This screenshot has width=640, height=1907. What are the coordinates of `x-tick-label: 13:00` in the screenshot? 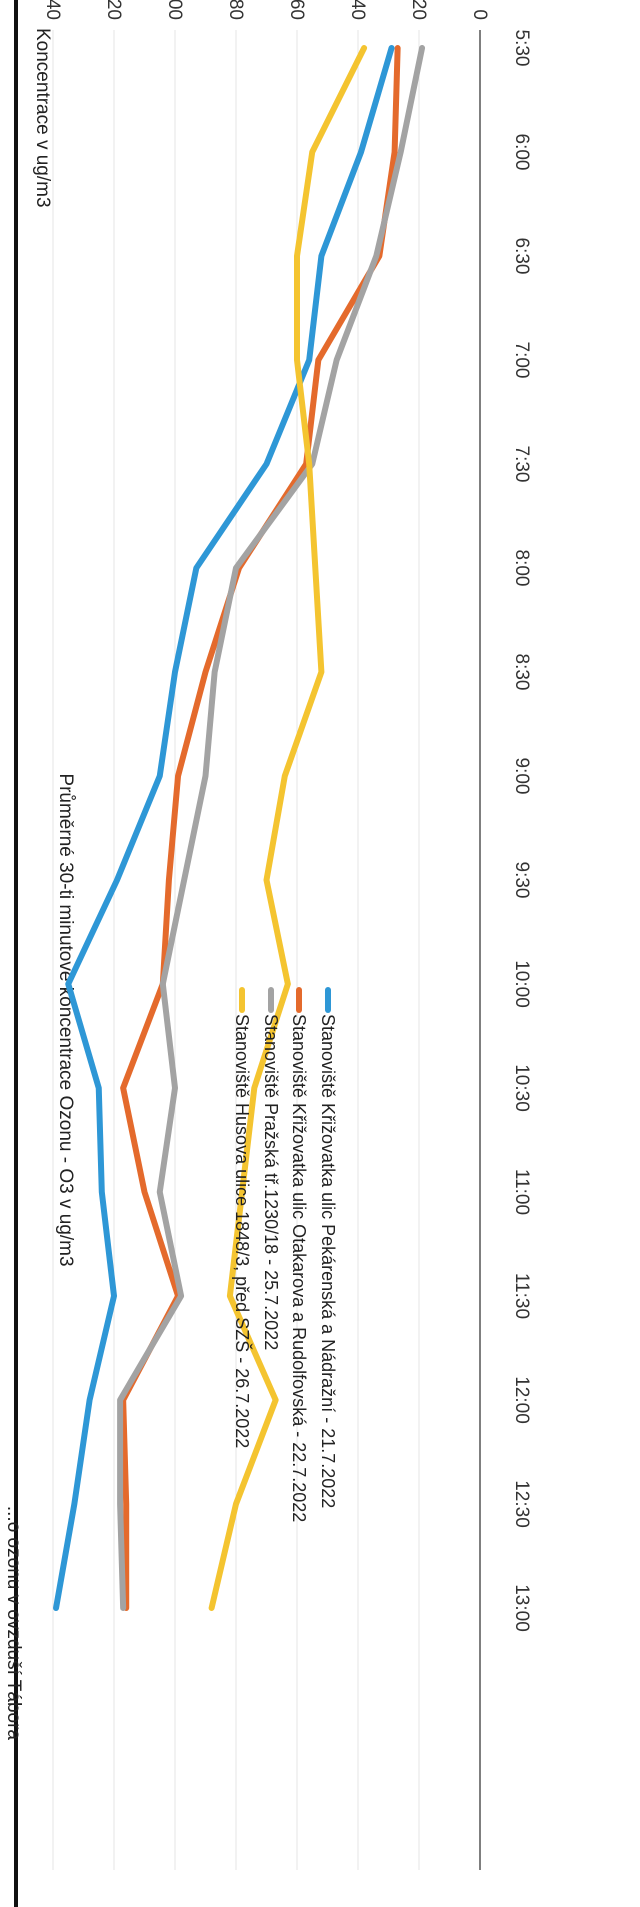 It's located at (521, 1608).